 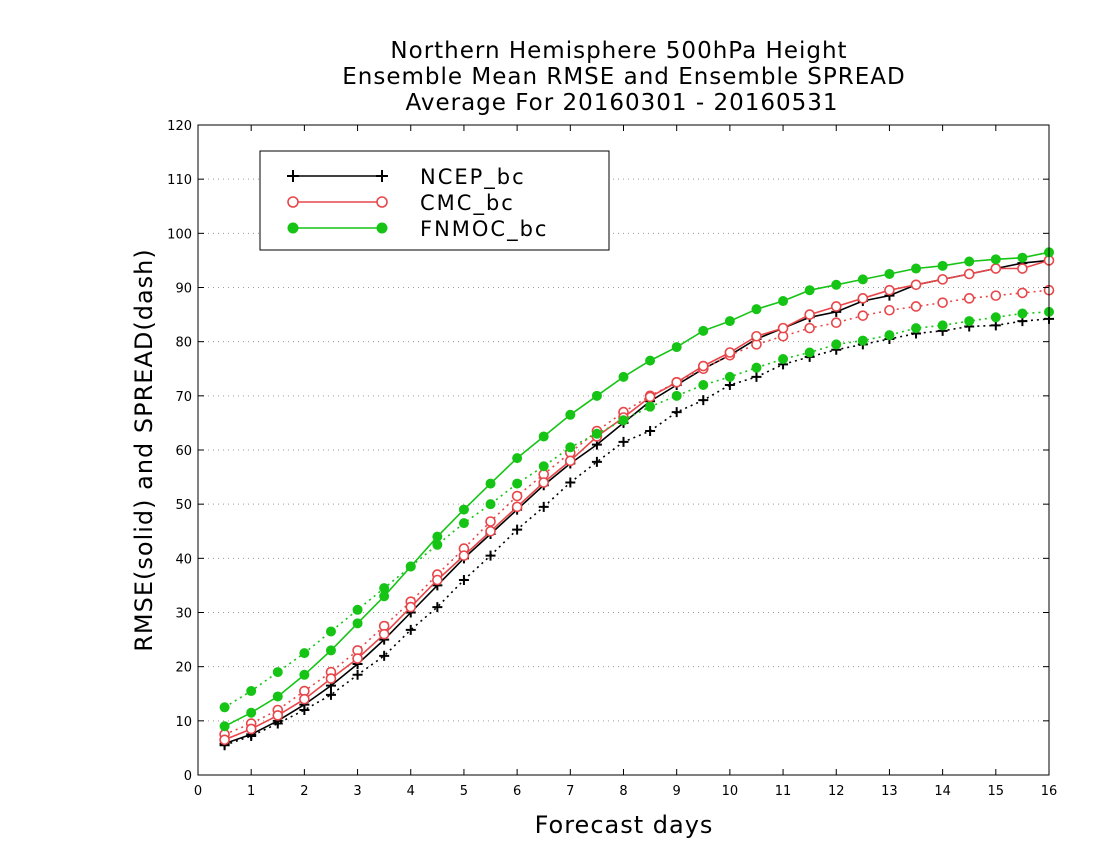 I want to click on y-tick-label: 70, so click(x=183, y=397).